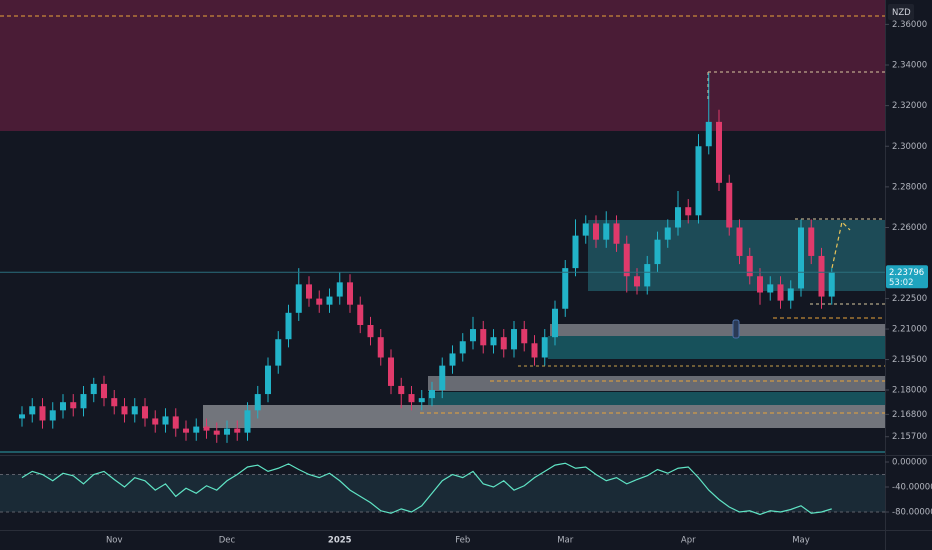 The width and height of the screenshot is (932, 550). What do you see at coordinates (909, 360) in the screenshot?
I see `y-tick-label: 2.19500` at bounding box center [909, 360].